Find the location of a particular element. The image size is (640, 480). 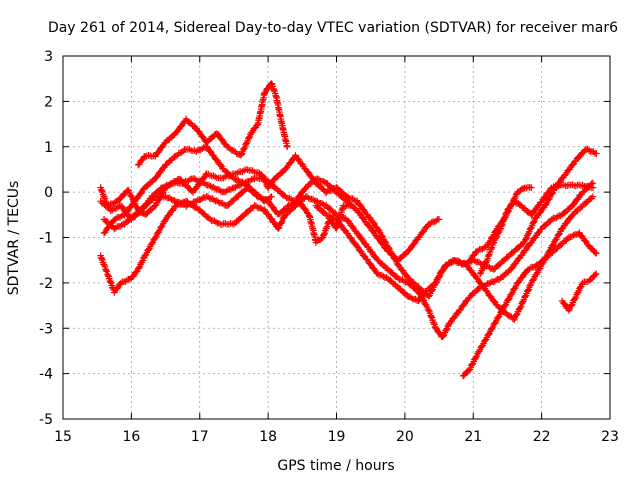

x-tick-label: 22 is located at coordinates (542, 437).